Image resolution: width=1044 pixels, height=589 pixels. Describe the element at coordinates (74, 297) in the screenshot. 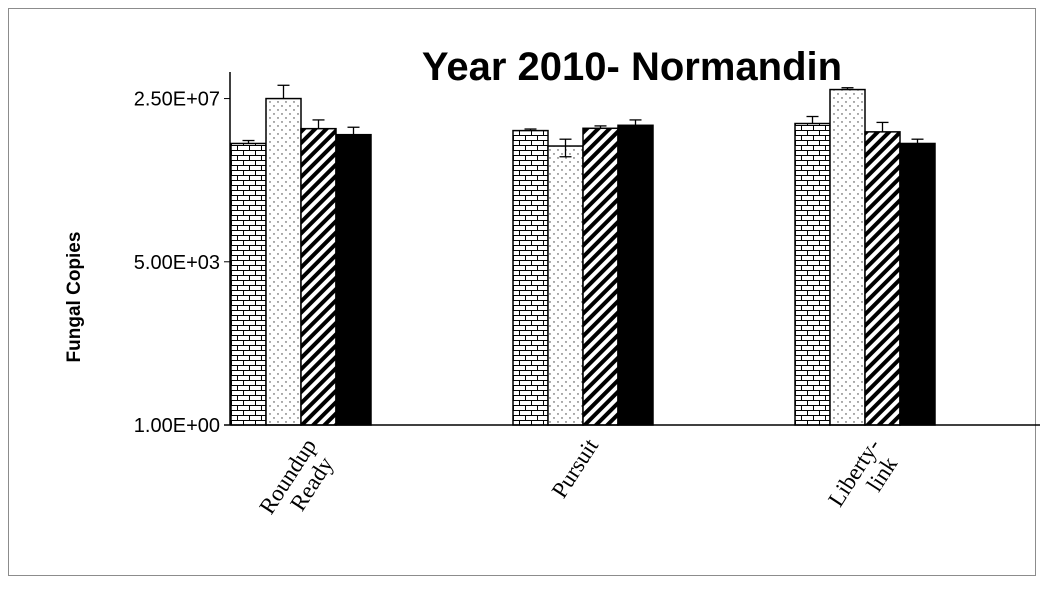

I see `y-axis-label: Fungal Copies` at that location.